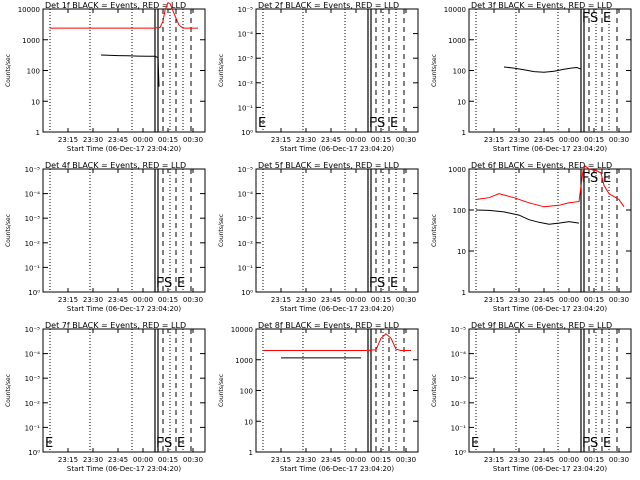 Image resolution: width=640 pixels, height=480 pixels. Describe the element at coordinates (328, 5) in the screenshot. I see `panel-title: Det 2f BLACK = Events, RED = LLD` at that location.